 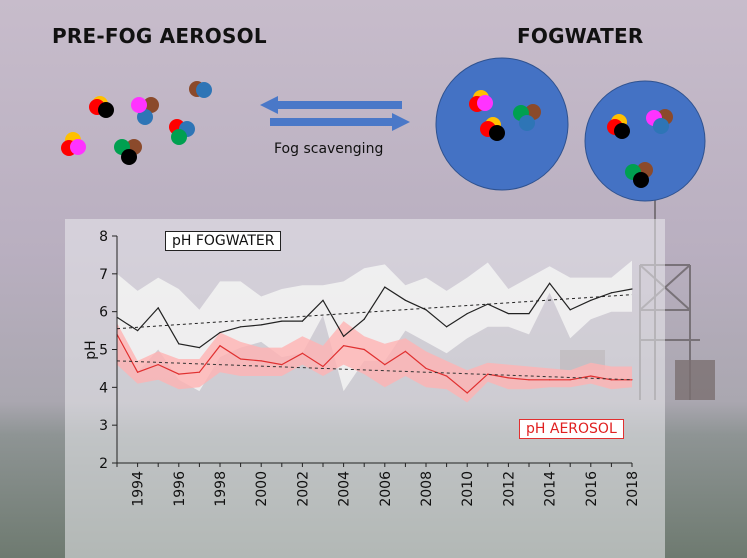 I want to click on fog-droplet-small, so click(x=645, y=141).